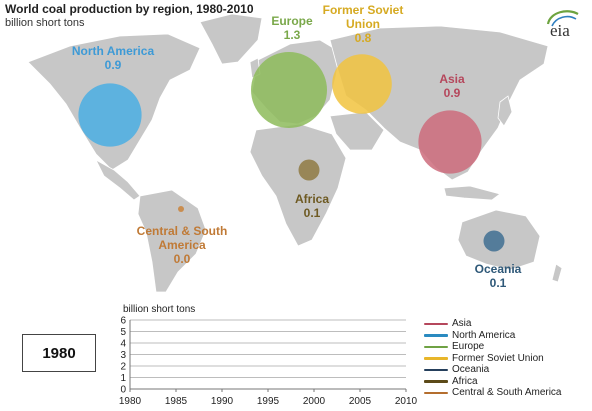 The image size is (592, 411). Describe the element at coordinates (118, 180) in the screenshot. I see `central-america-shape` at that location.